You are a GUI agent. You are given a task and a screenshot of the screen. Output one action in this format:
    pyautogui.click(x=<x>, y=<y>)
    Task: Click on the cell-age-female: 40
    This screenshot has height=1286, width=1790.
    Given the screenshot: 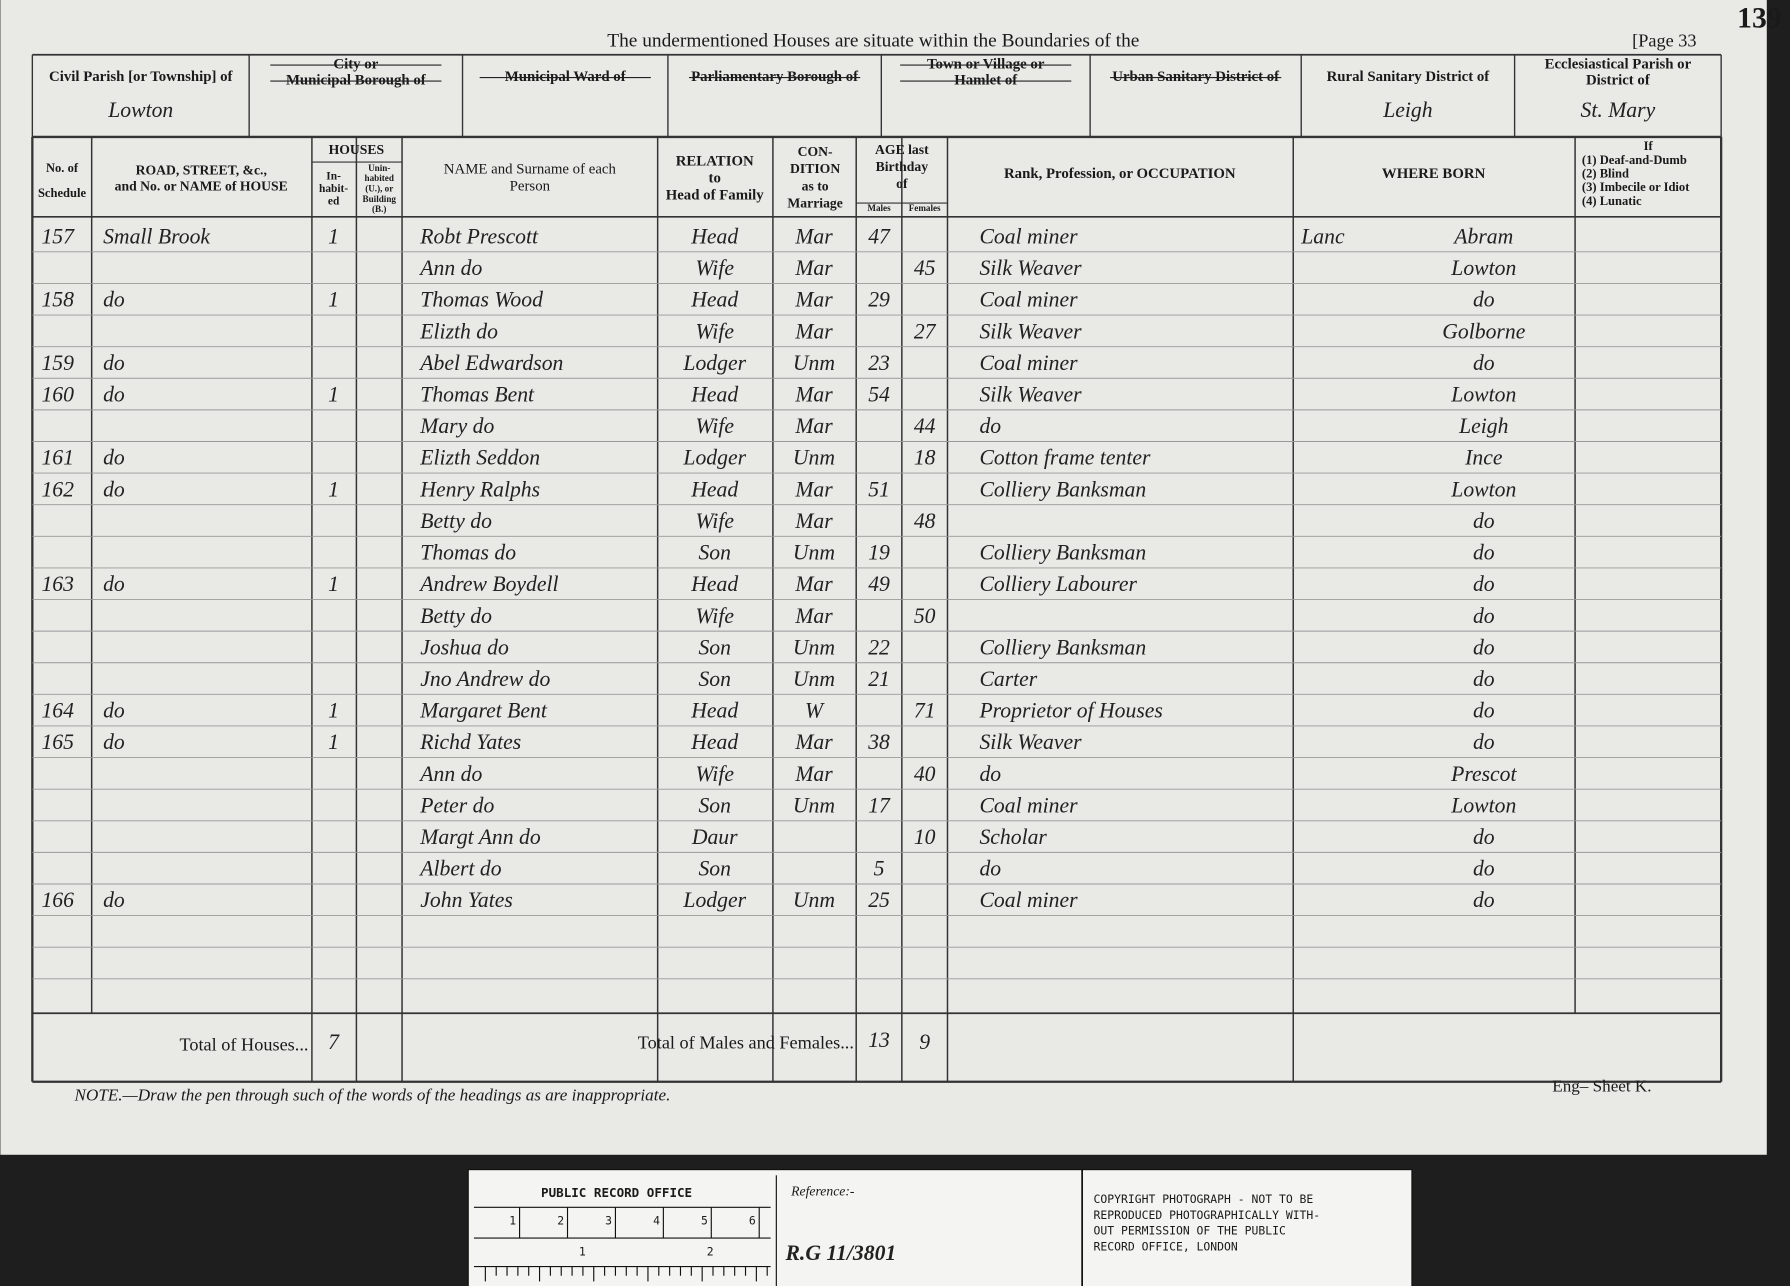 What is the action you would take?
    pyautogui.click(x=925, y=774)
    